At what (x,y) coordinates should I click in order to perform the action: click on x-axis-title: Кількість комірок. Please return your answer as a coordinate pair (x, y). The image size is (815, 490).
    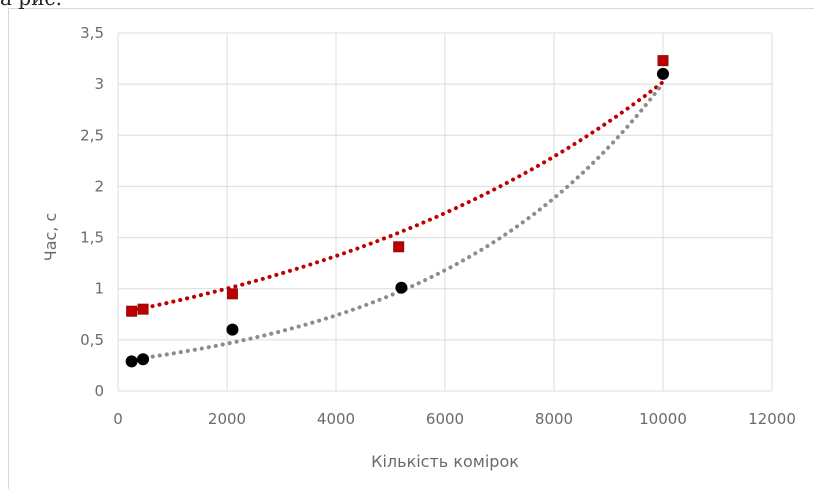
    Looking at the image, I should click on (445, 461).